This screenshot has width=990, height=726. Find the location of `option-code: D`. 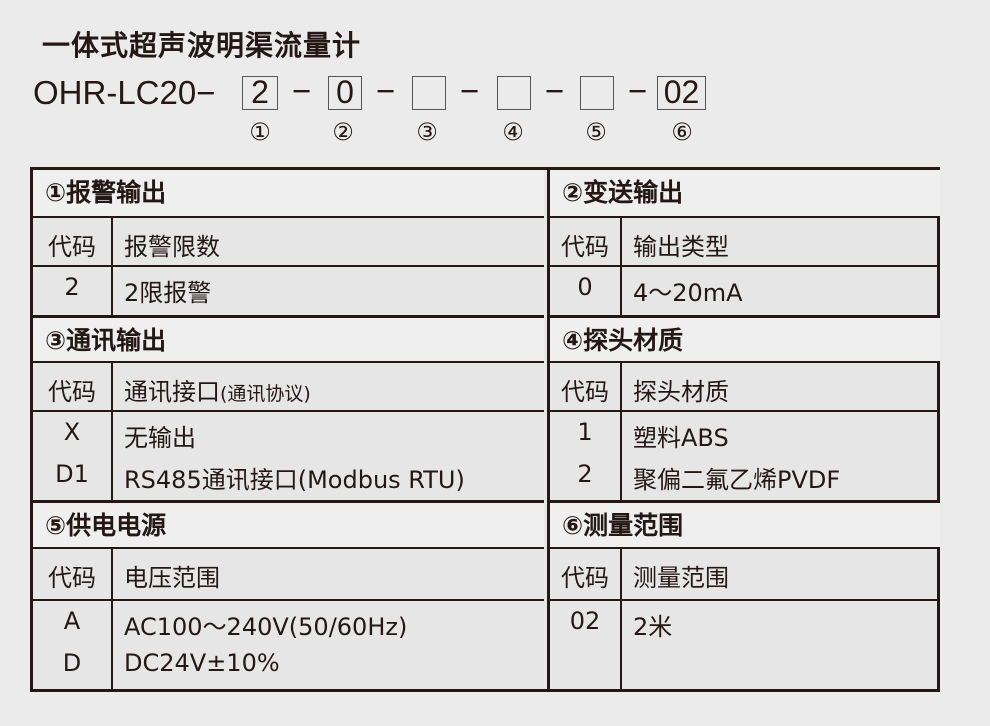

option-code: D is located at coordinates (72, 663).